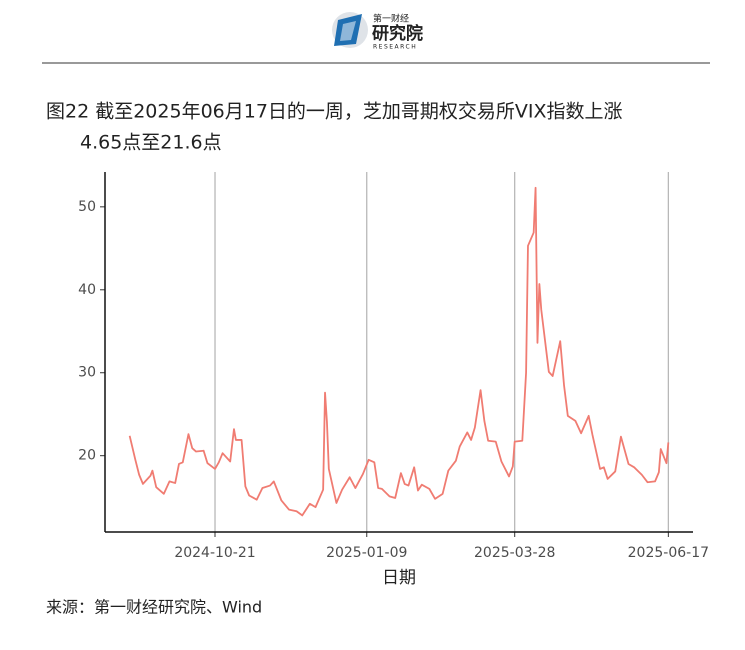 This screenshot has height=650, width=745. I want to click on x-tick-label: 2025-06-17, so click(668, 553).